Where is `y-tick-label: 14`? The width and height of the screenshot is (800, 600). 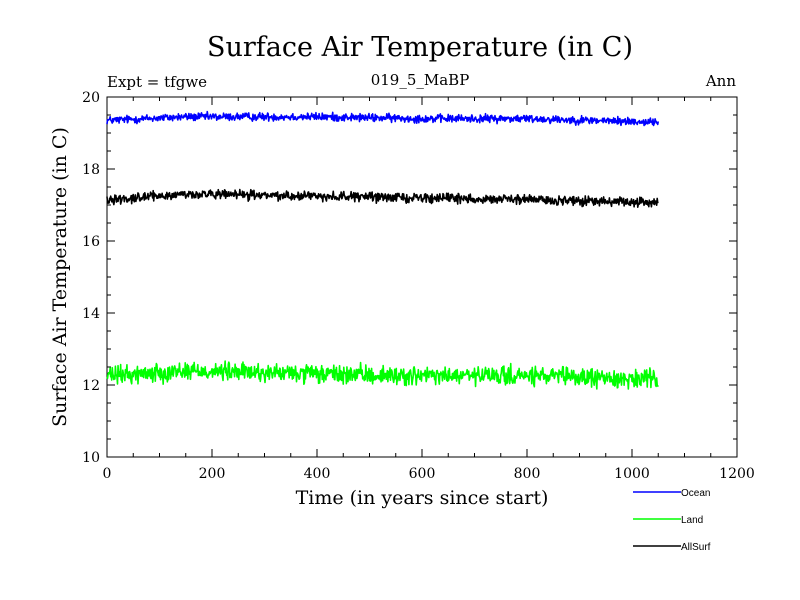 y-tick-label: 14 is located at coordinates (91, 314).